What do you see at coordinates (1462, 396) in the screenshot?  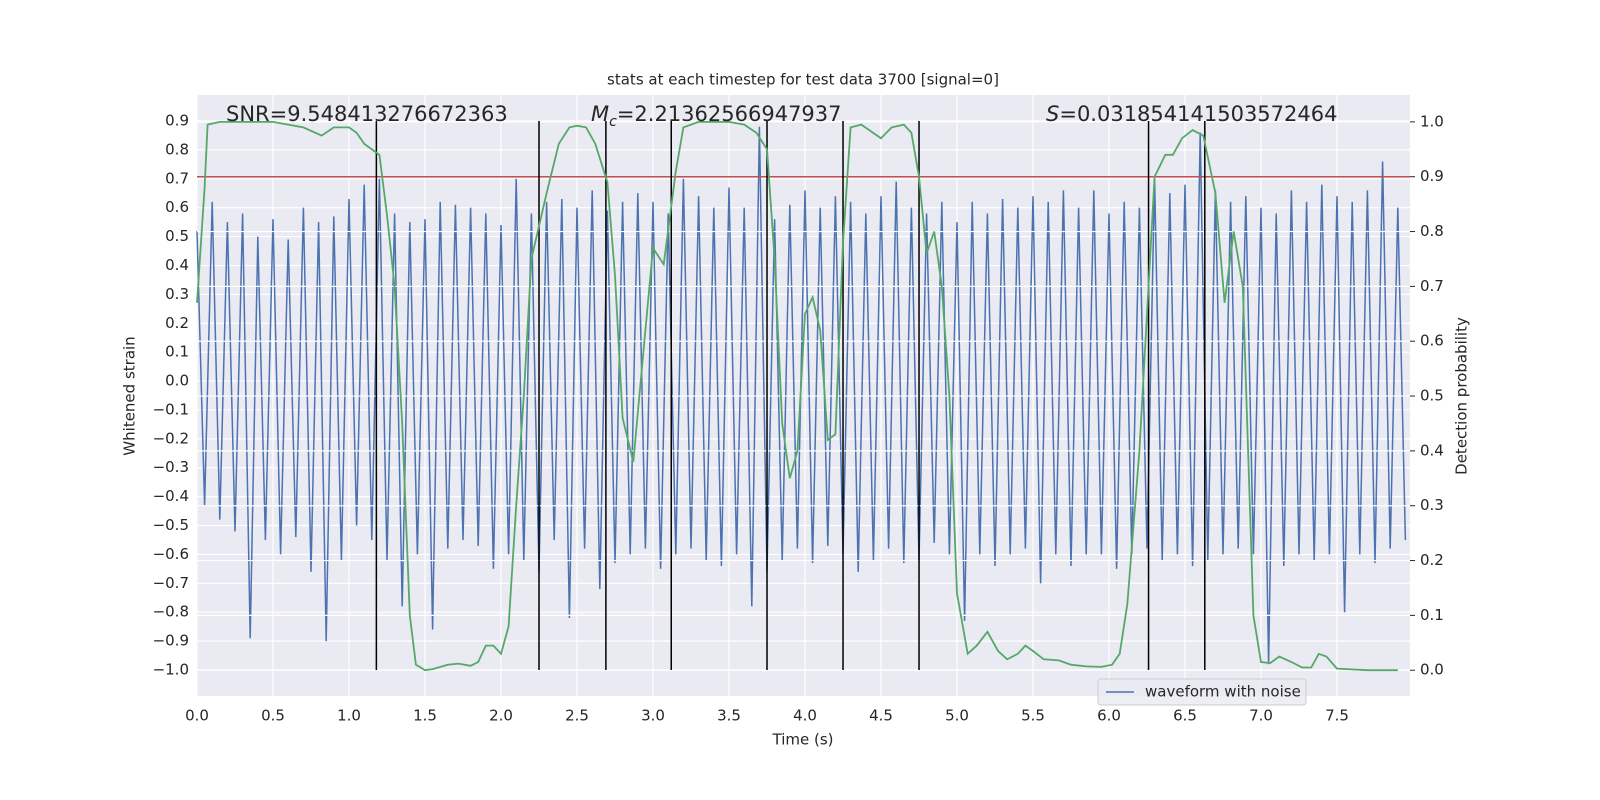 I see `y2-axis-label: Detection probability` at bounding box center [1462, 396].